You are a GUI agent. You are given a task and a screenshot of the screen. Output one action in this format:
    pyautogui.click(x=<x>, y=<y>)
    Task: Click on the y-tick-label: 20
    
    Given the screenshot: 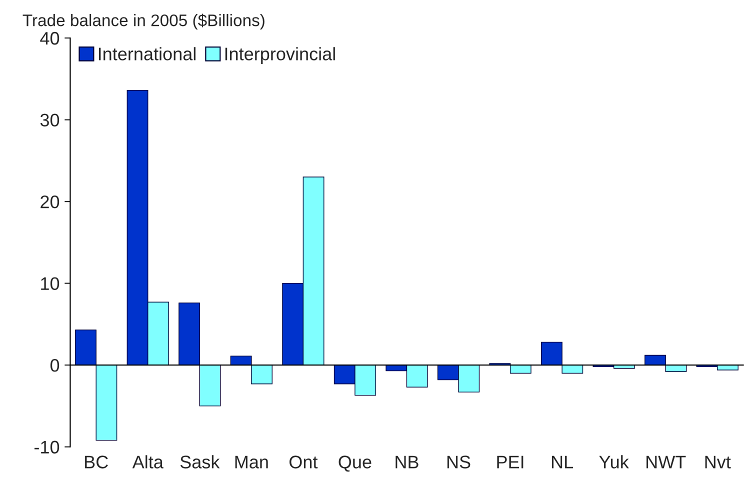 What is the action you would take?
    pyautogui.click(x=50, y=201)
    